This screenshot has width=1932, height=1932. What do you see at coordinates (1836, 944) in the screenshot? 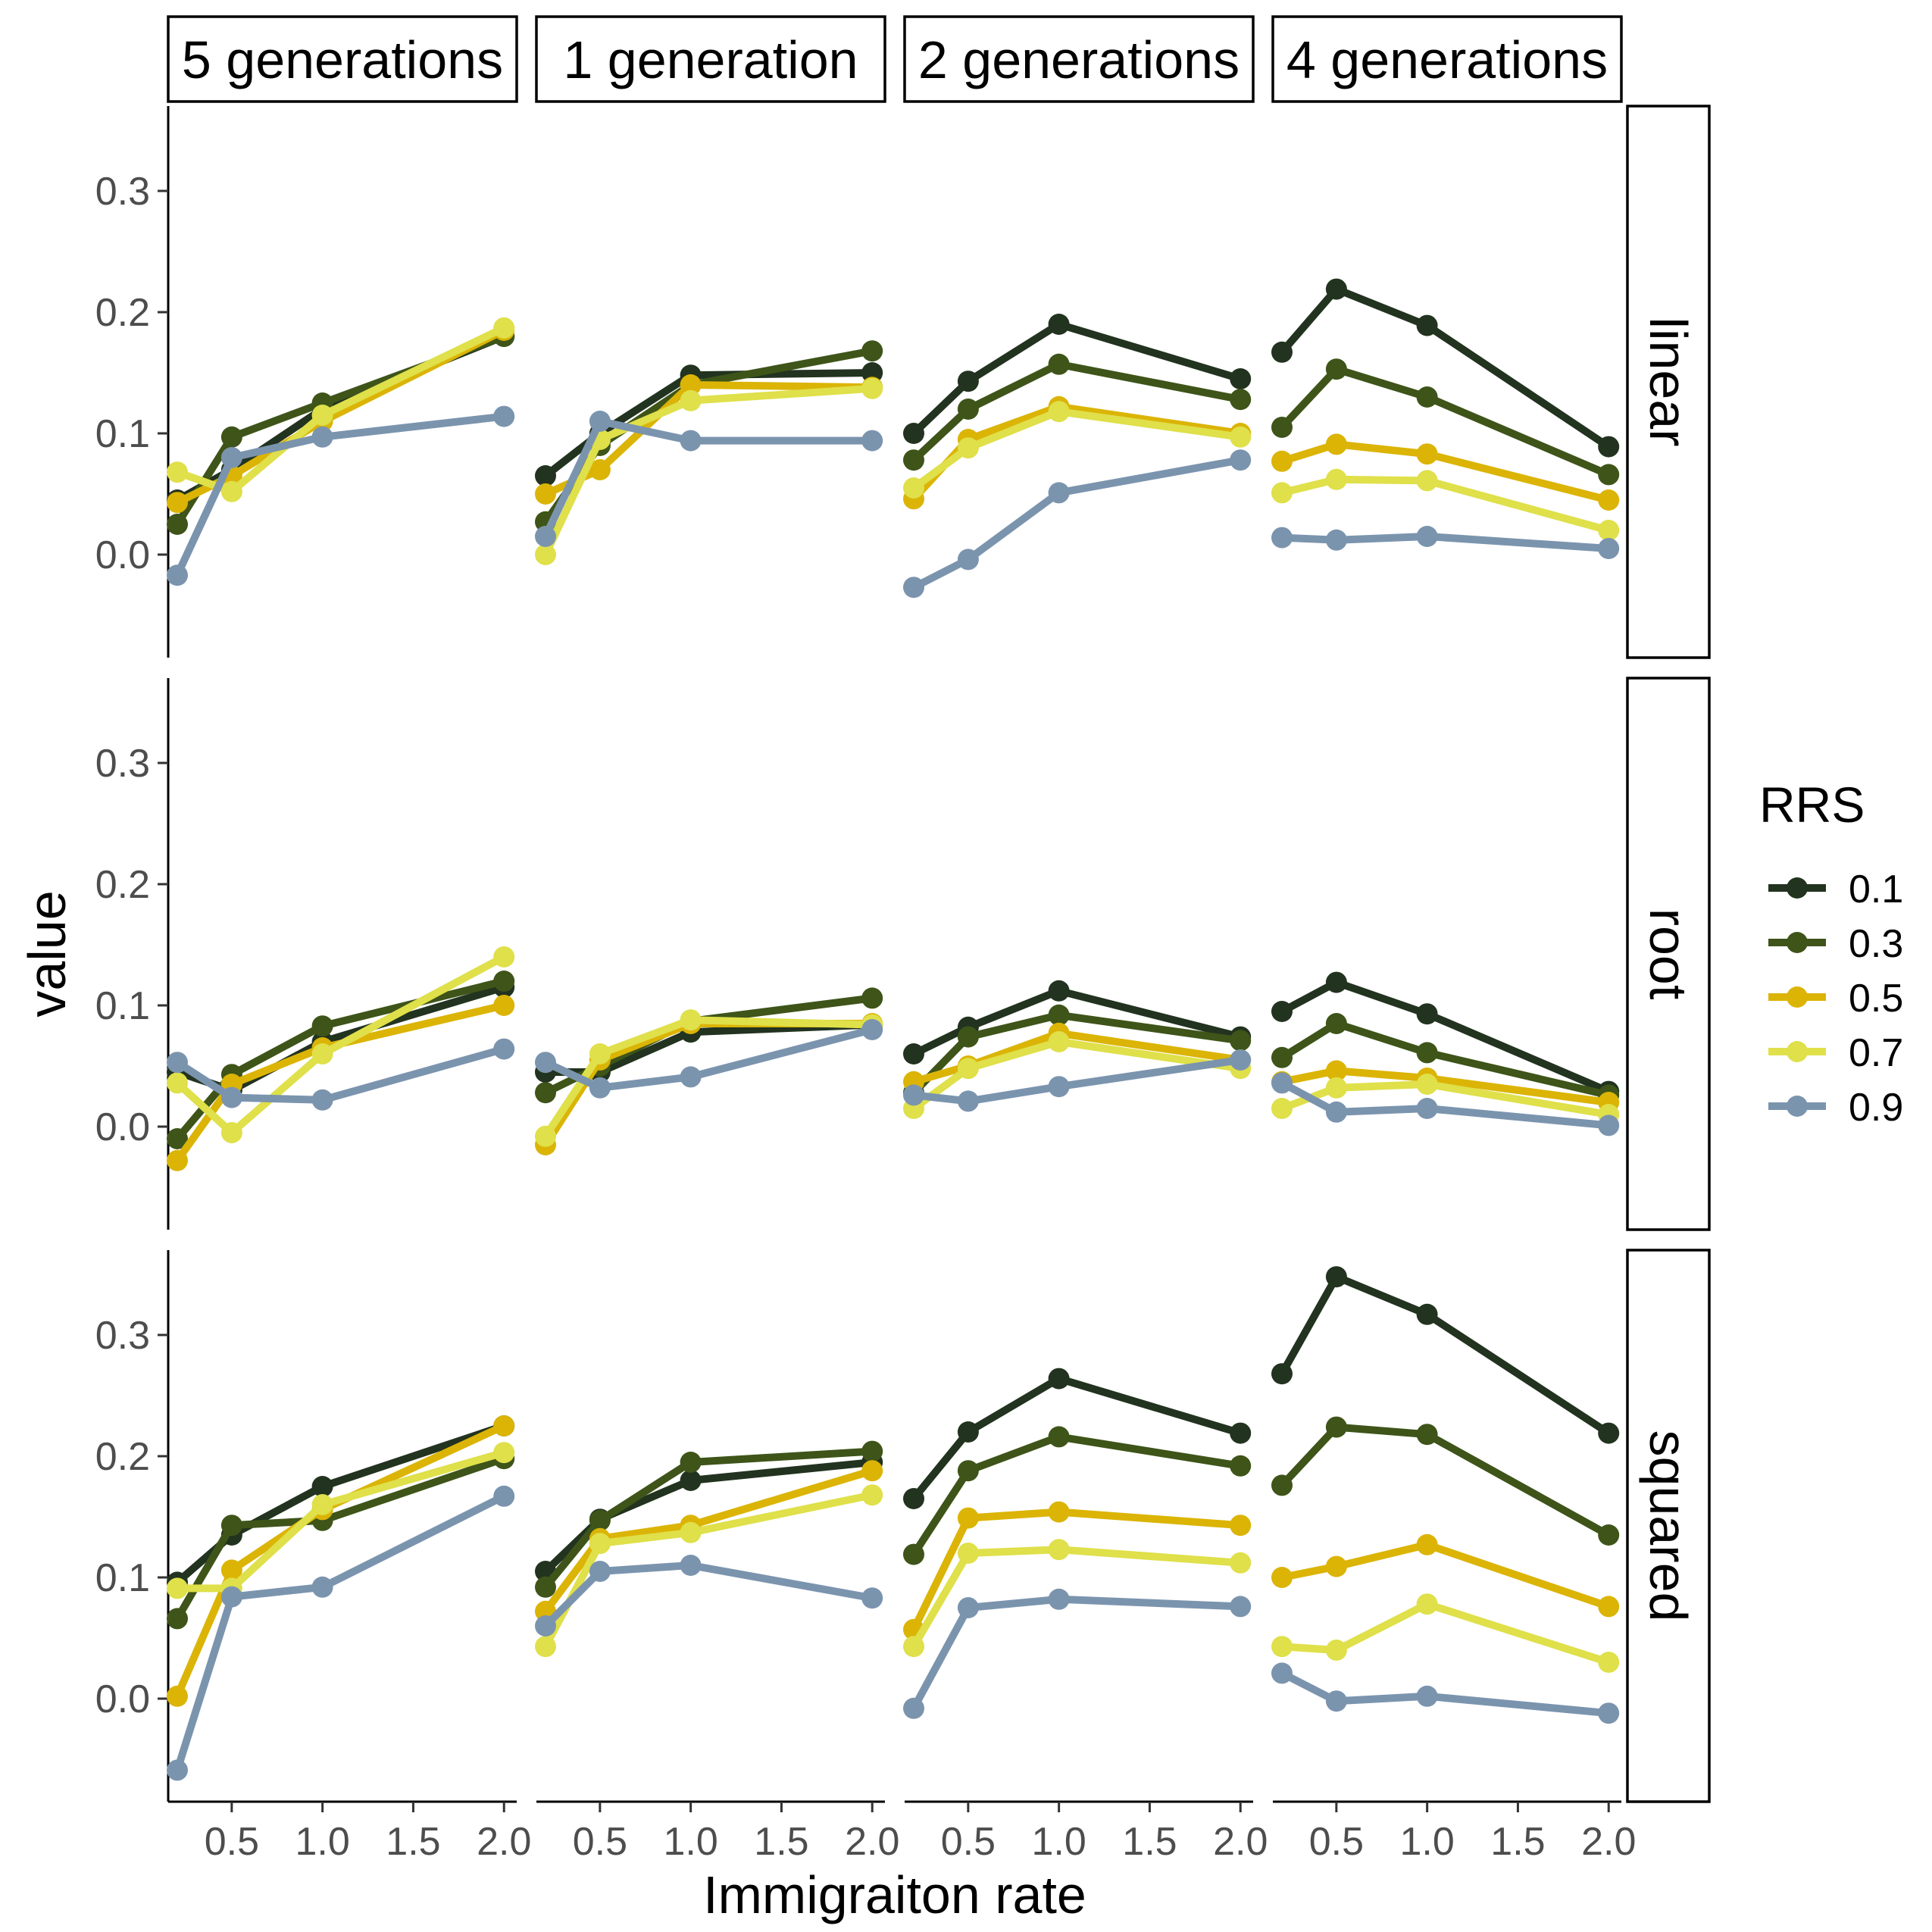
I see `legend-item: 0.3` at bounding box center [1836, 944].